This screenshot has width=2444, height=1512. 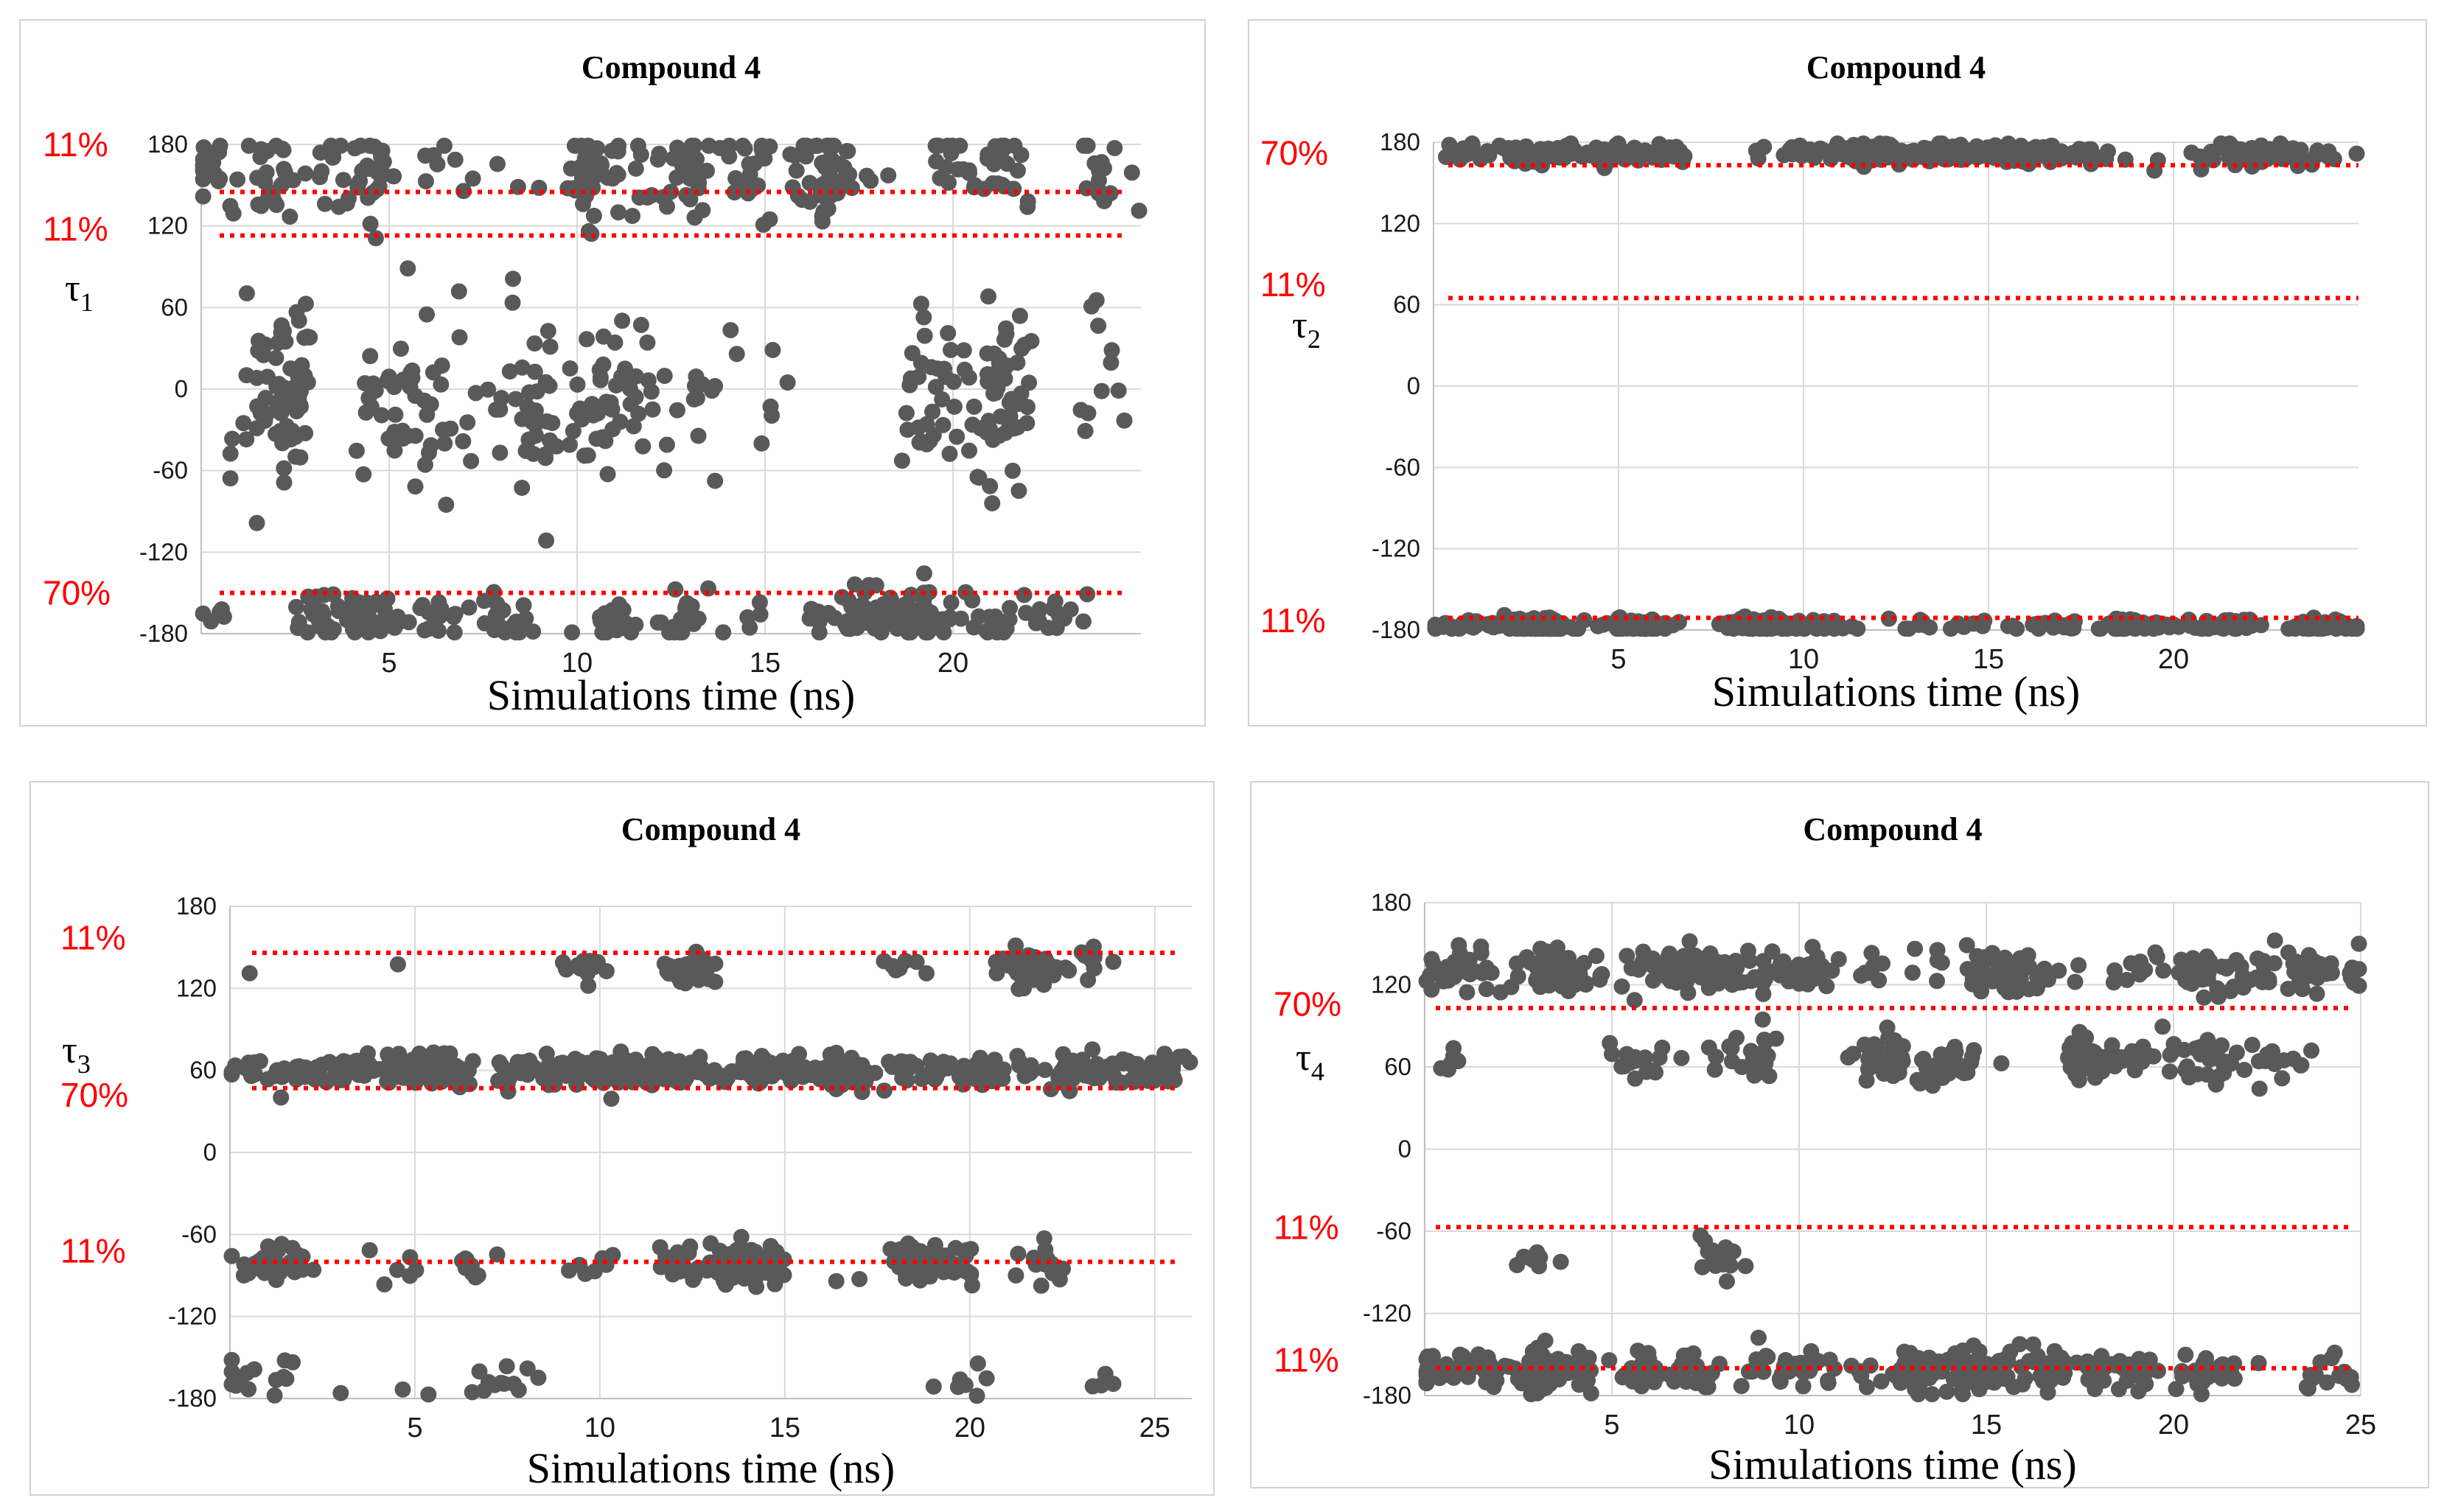 I want to click on population-annotation: 70%, so click(x=77, y=593).